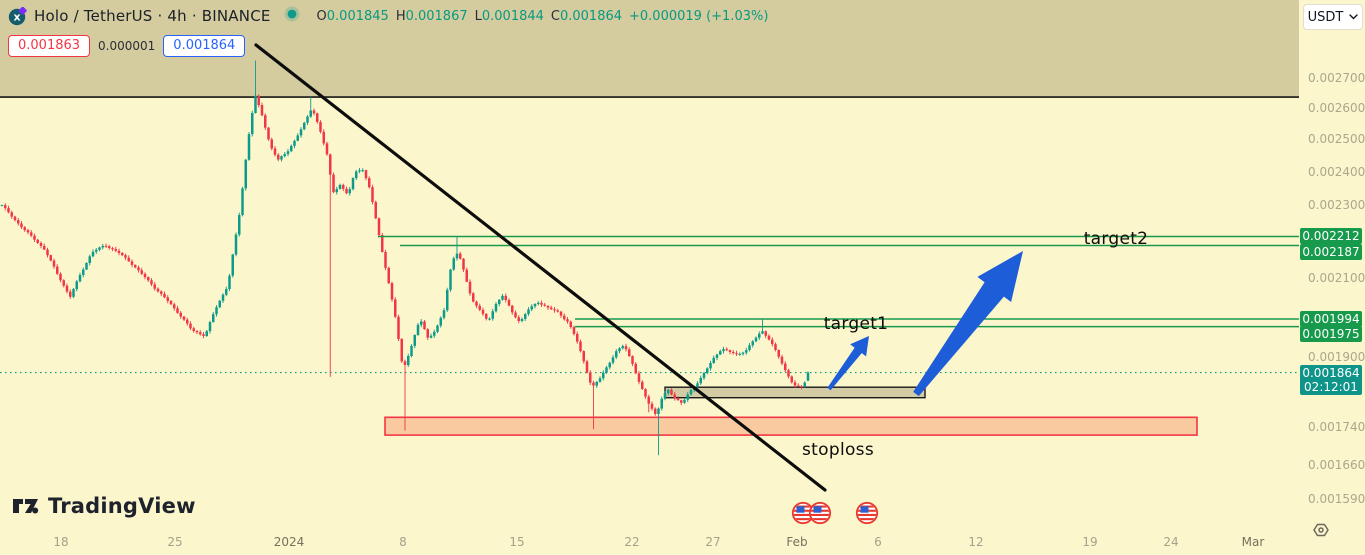 This screenshot has height=555, width=1365. What do you see at coordinates (1336, 427) in the screenshot?
I see `price-tick: 0.001740` at bounding box center [1336, 427].